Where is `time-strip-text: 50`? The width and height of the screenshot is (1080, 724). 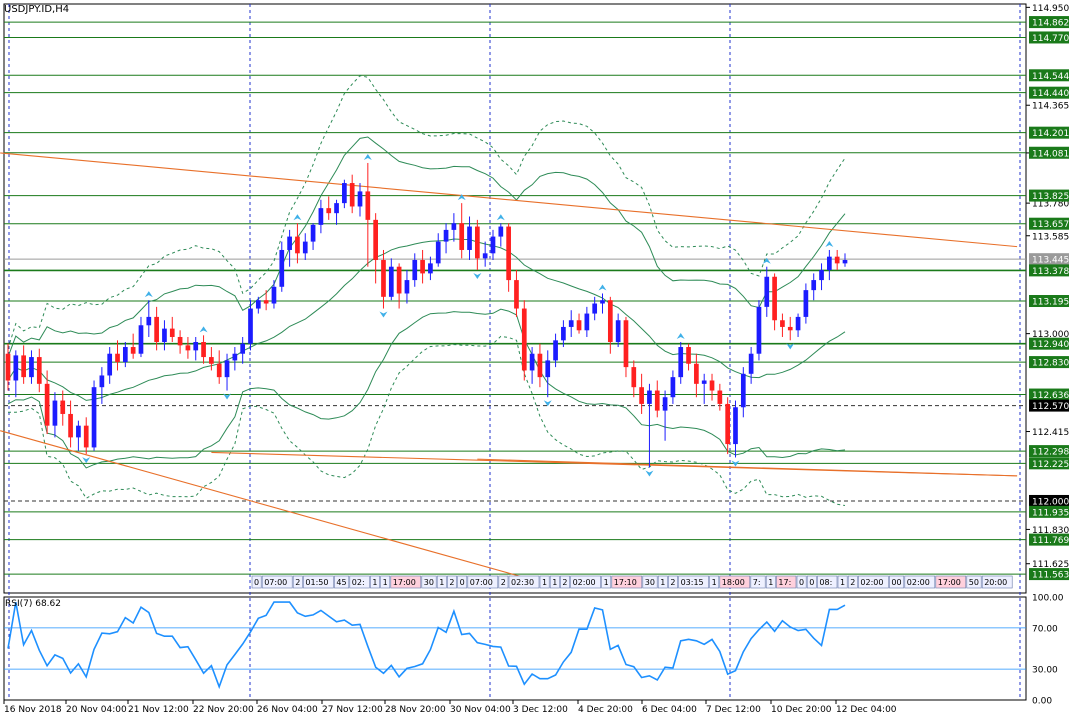
time-strip-text: 50 is located at coordinates (974, 582).